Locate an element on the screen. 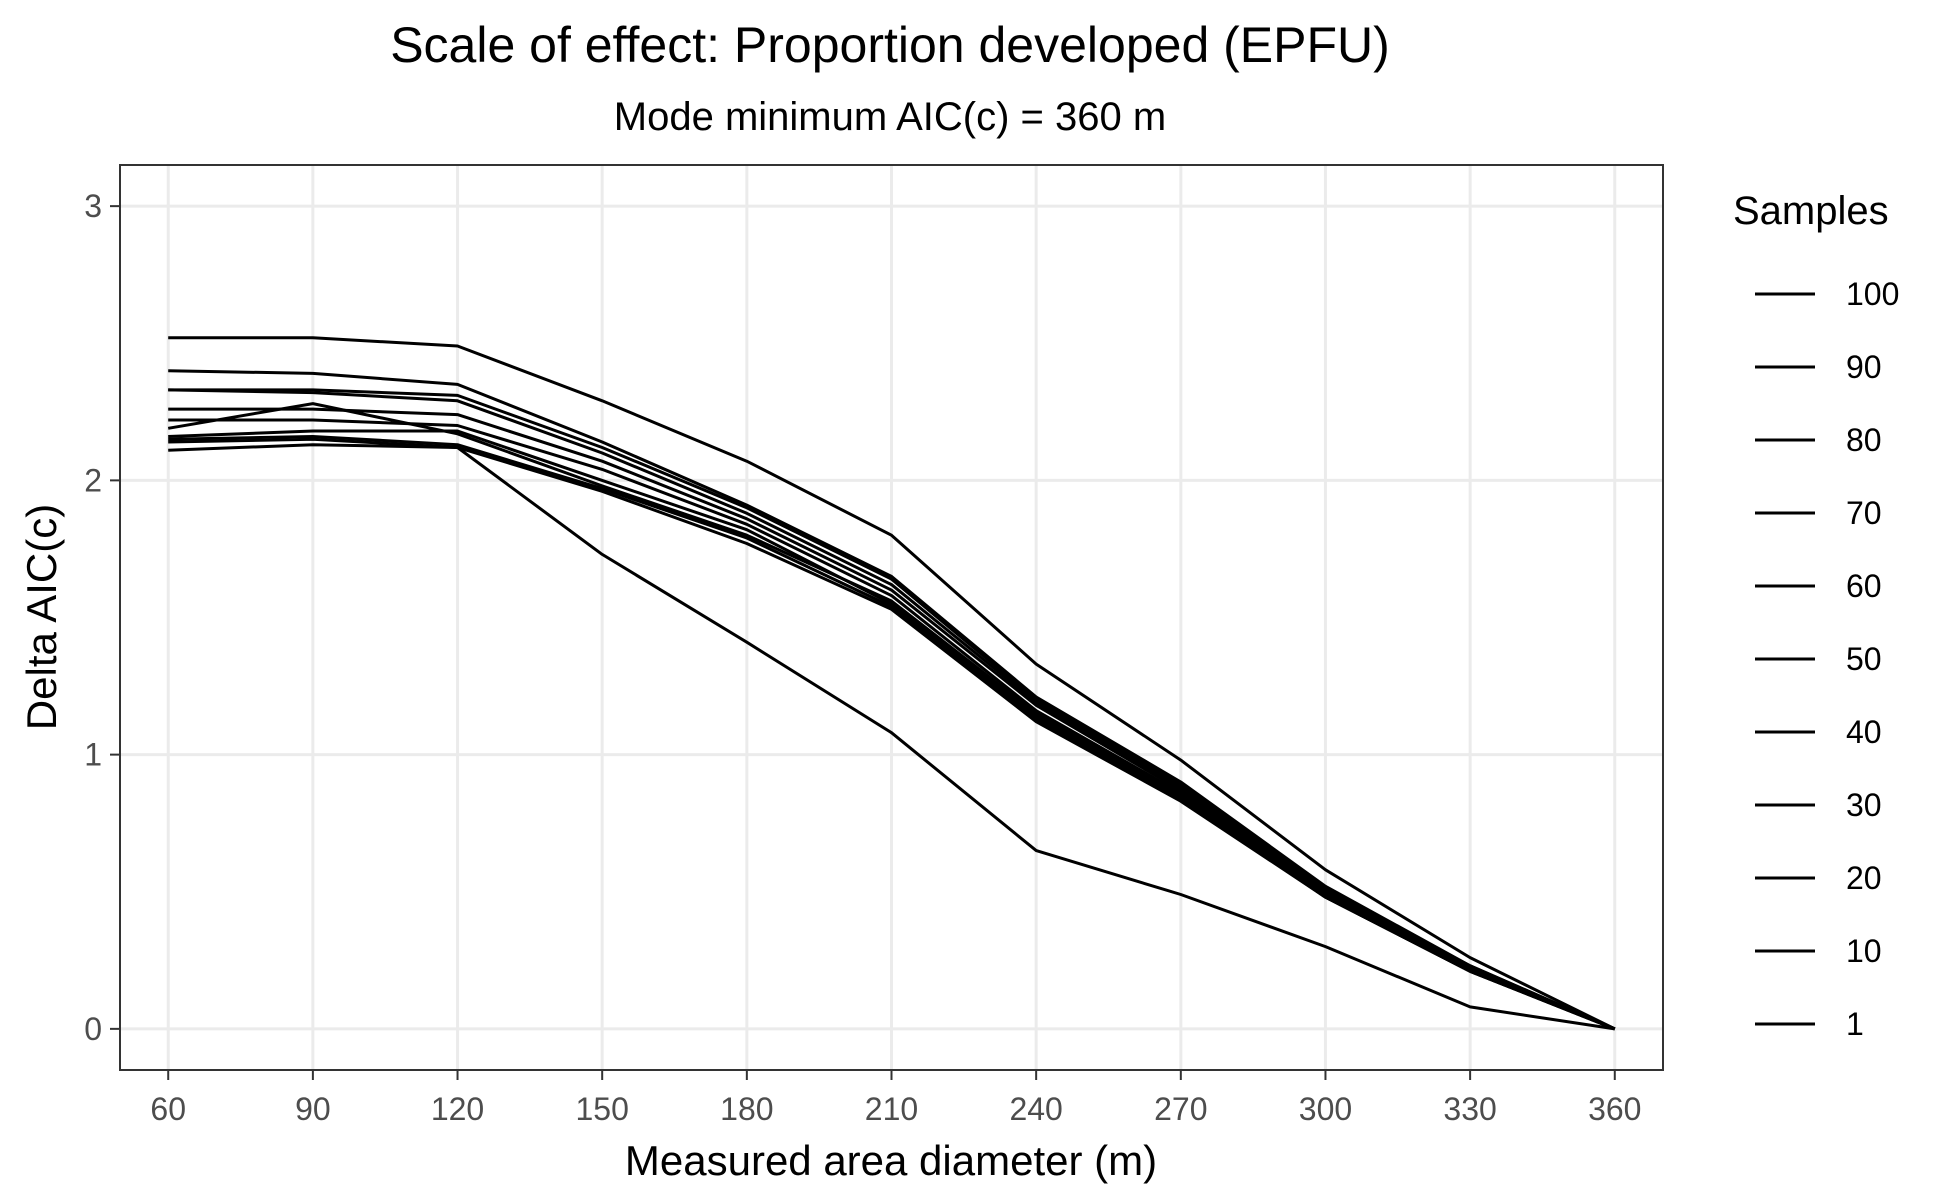 This screenshot has width=1950, height=1200. y-tick-label: 0 is located at coordinates (93, 1029).